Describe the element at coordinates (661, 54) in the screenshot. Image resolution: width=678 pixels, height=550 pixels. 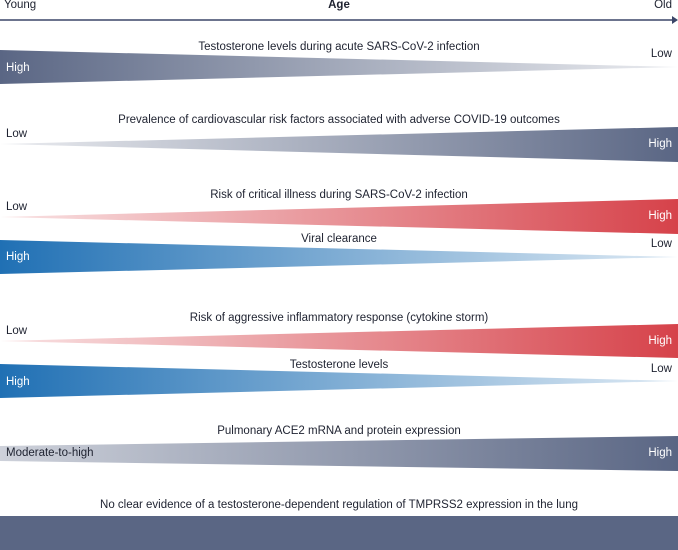
I see `row-right-label-testosterone-acute: Low` at that location.